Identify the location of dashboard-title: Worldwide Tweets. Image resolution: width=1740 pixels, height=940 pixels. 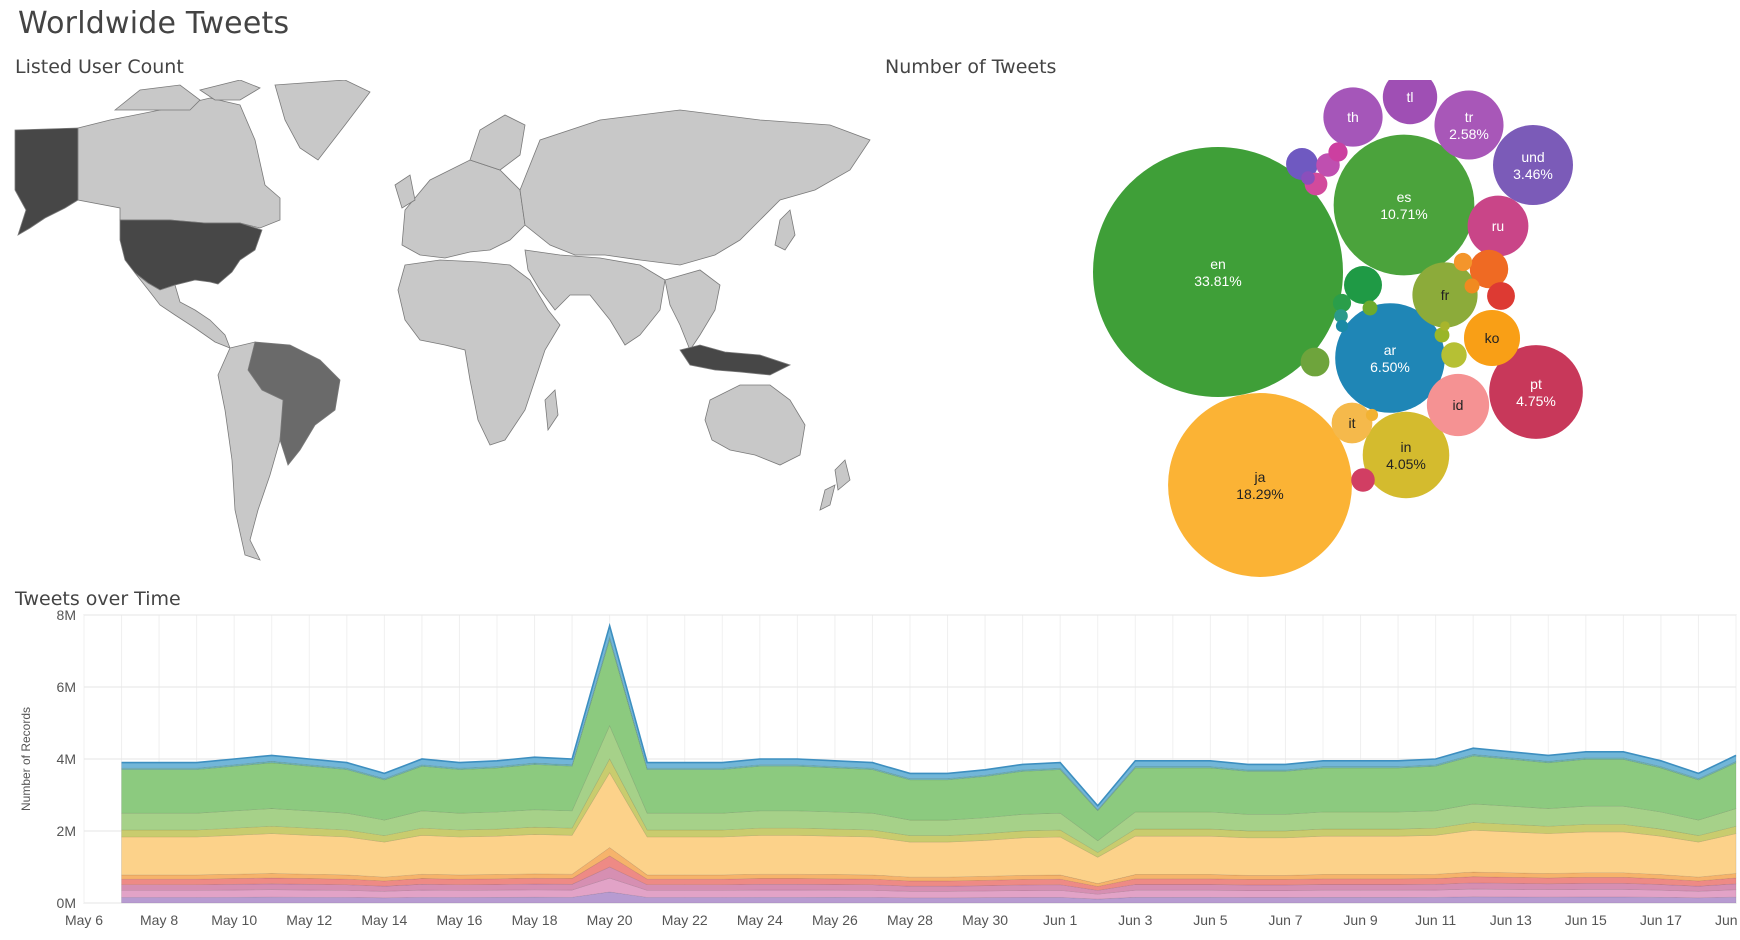
(154, 23).